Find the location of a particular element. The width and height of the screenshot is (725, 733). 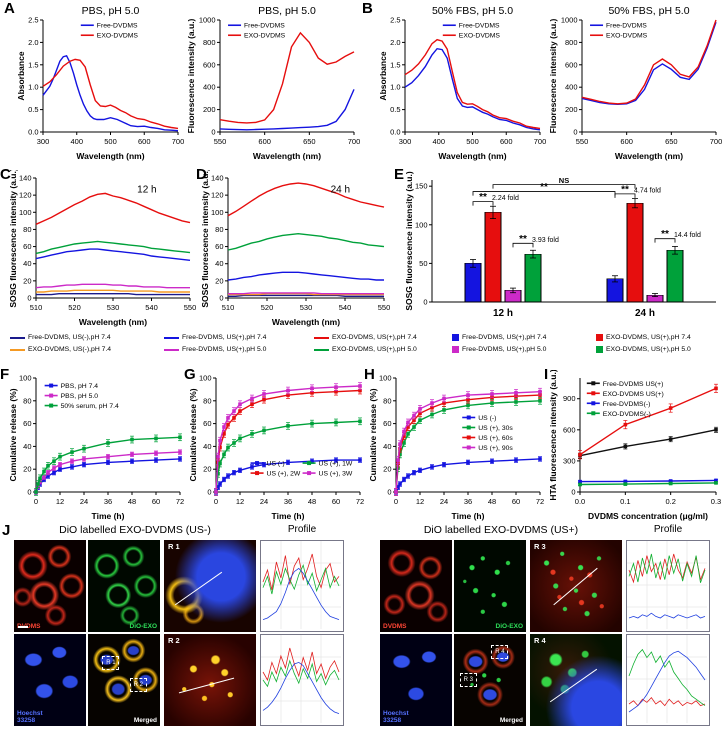

micro-dvdms-us-plus: DVDMS is located at coordinates (416, 586).